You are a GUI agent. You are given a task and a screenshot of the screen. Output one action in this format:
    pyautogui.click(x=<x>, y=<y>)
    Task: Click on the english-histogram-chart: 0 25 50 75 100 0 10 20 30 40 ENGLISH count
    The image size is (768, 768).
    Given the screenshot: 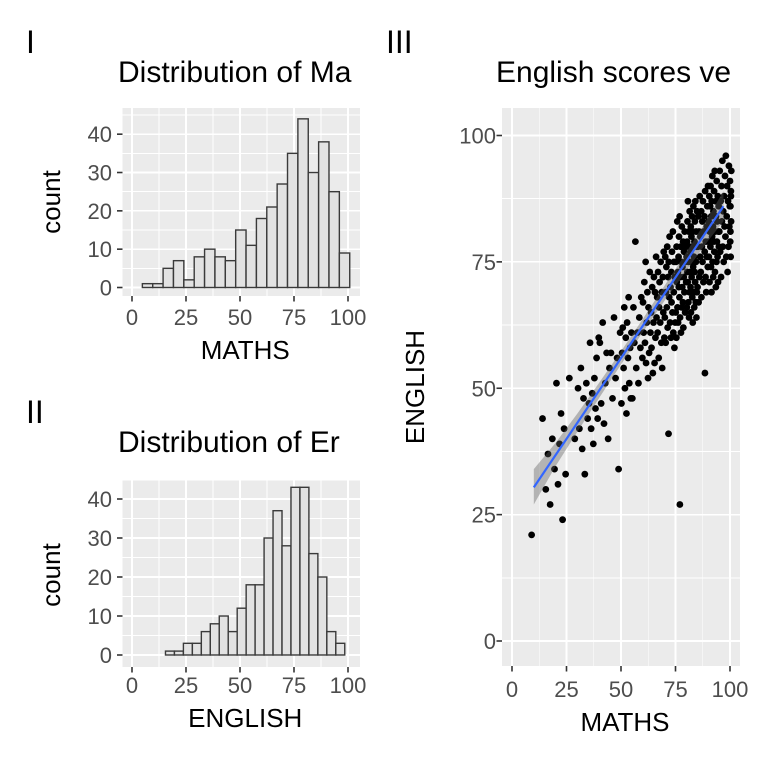 What is the action you would take?
    pyautogui.click(x=201, y=606)
    